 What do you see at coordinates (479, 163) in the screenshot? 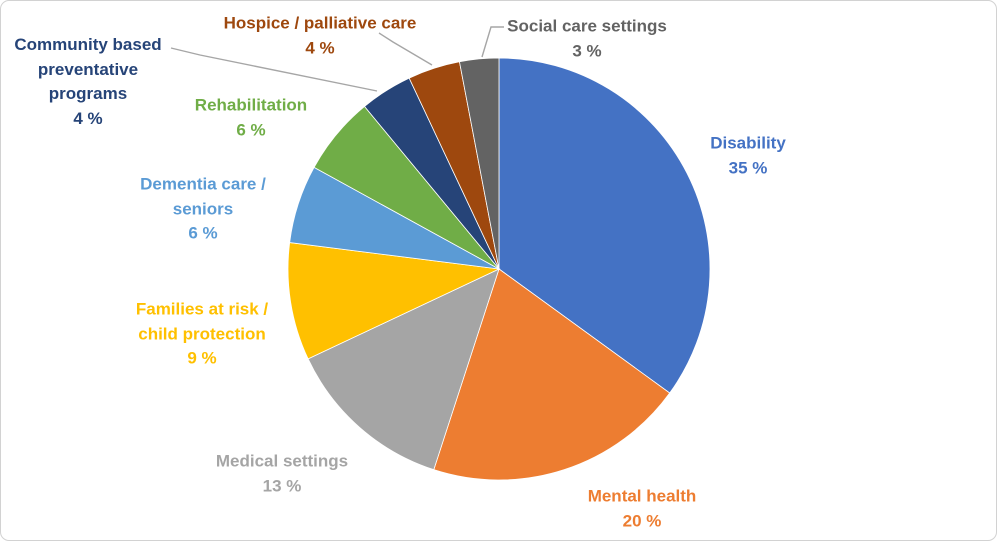
I see `pie-slice-social-care-settings` at bounding box center [479, 163].